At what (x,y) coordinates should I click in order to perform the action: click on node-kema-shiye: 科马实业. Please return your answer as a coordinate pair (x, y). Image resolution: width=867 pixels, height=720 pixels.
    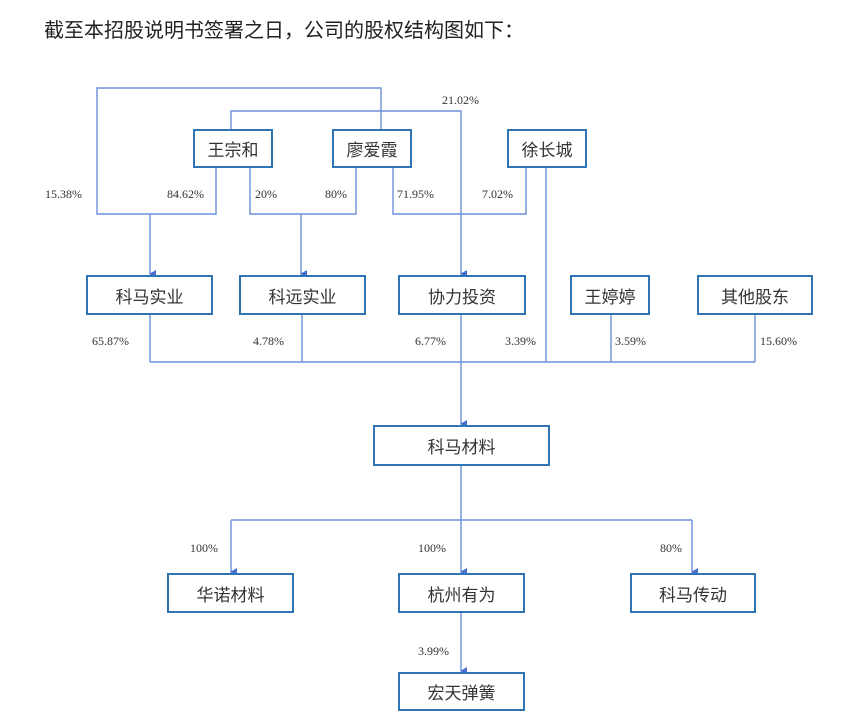
    Looking at the image, I should click on (149, 295).